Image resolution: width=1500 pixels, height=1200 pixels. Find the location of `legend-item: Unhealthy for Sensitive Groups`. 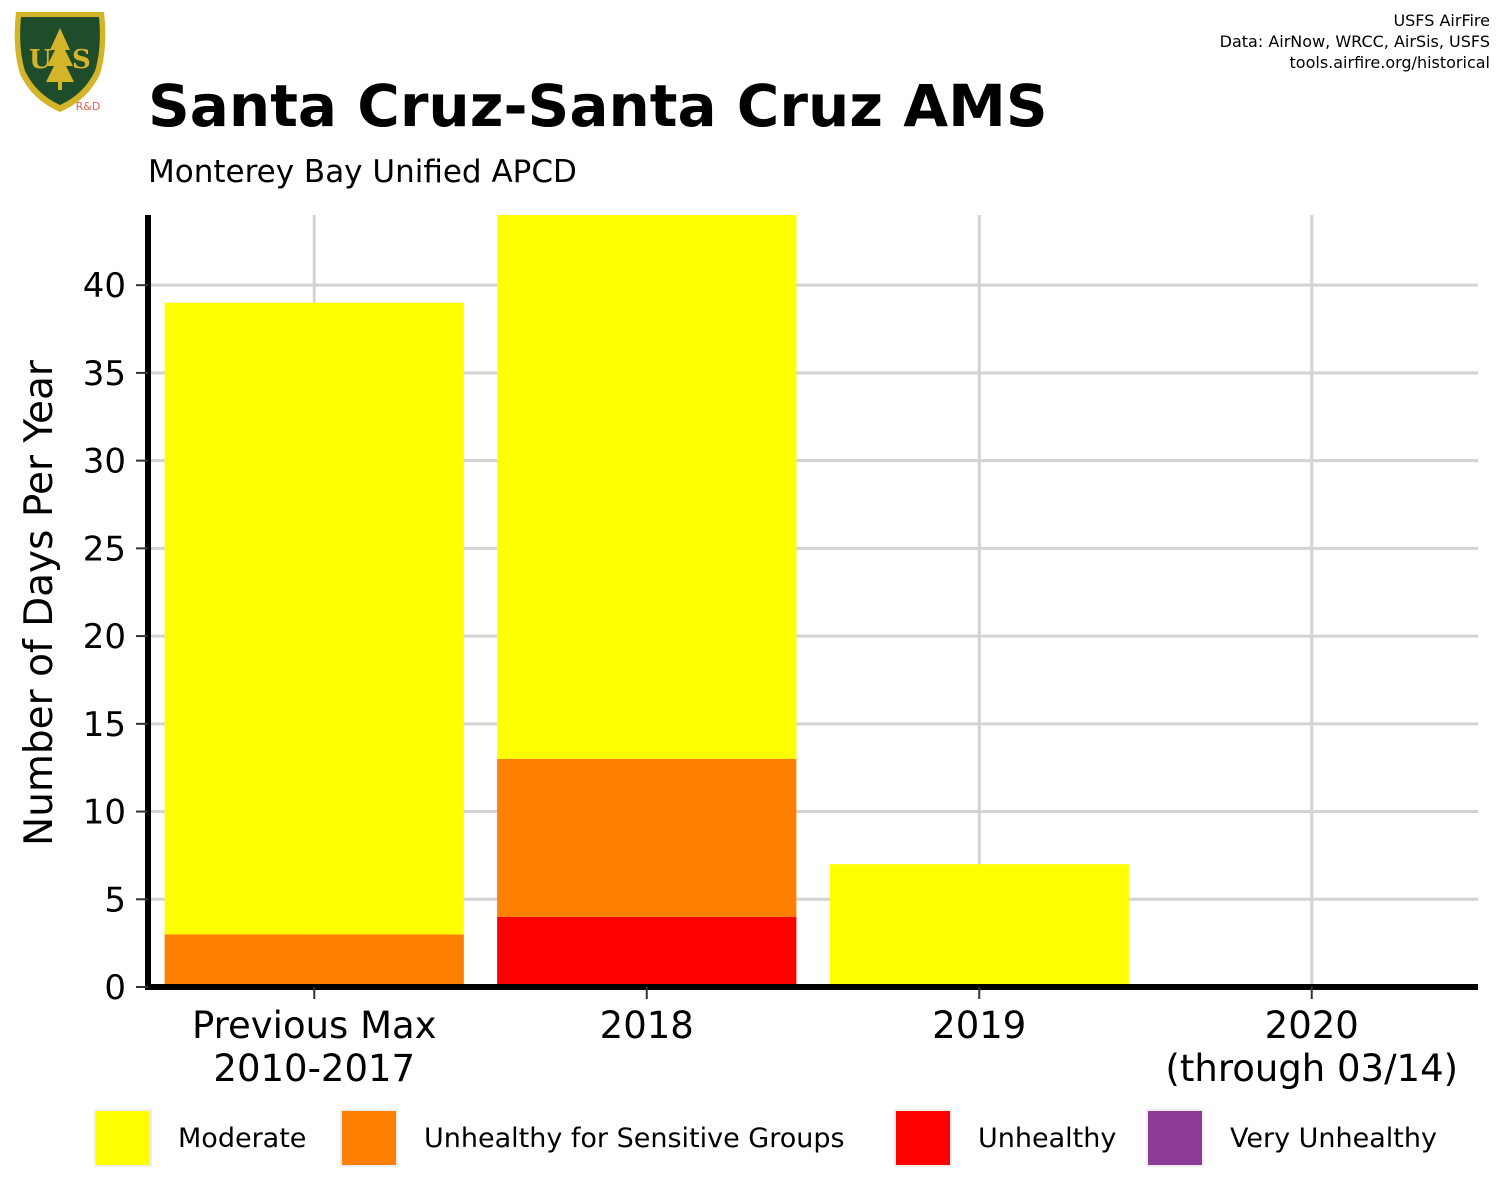

legend-item: Unhealthy for Sensitive Groups is located at coordinates (592, 1138).